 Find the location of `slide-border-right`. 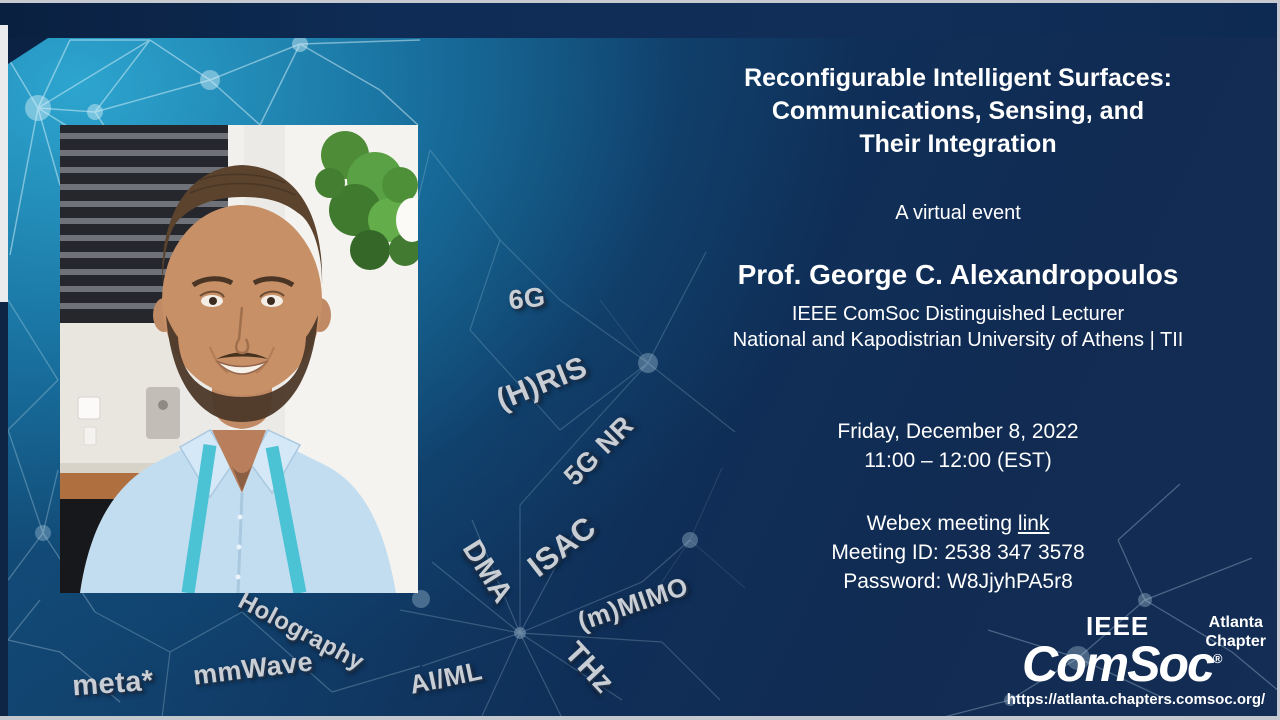

slide-border-right is located at coordinates (1278, 360).